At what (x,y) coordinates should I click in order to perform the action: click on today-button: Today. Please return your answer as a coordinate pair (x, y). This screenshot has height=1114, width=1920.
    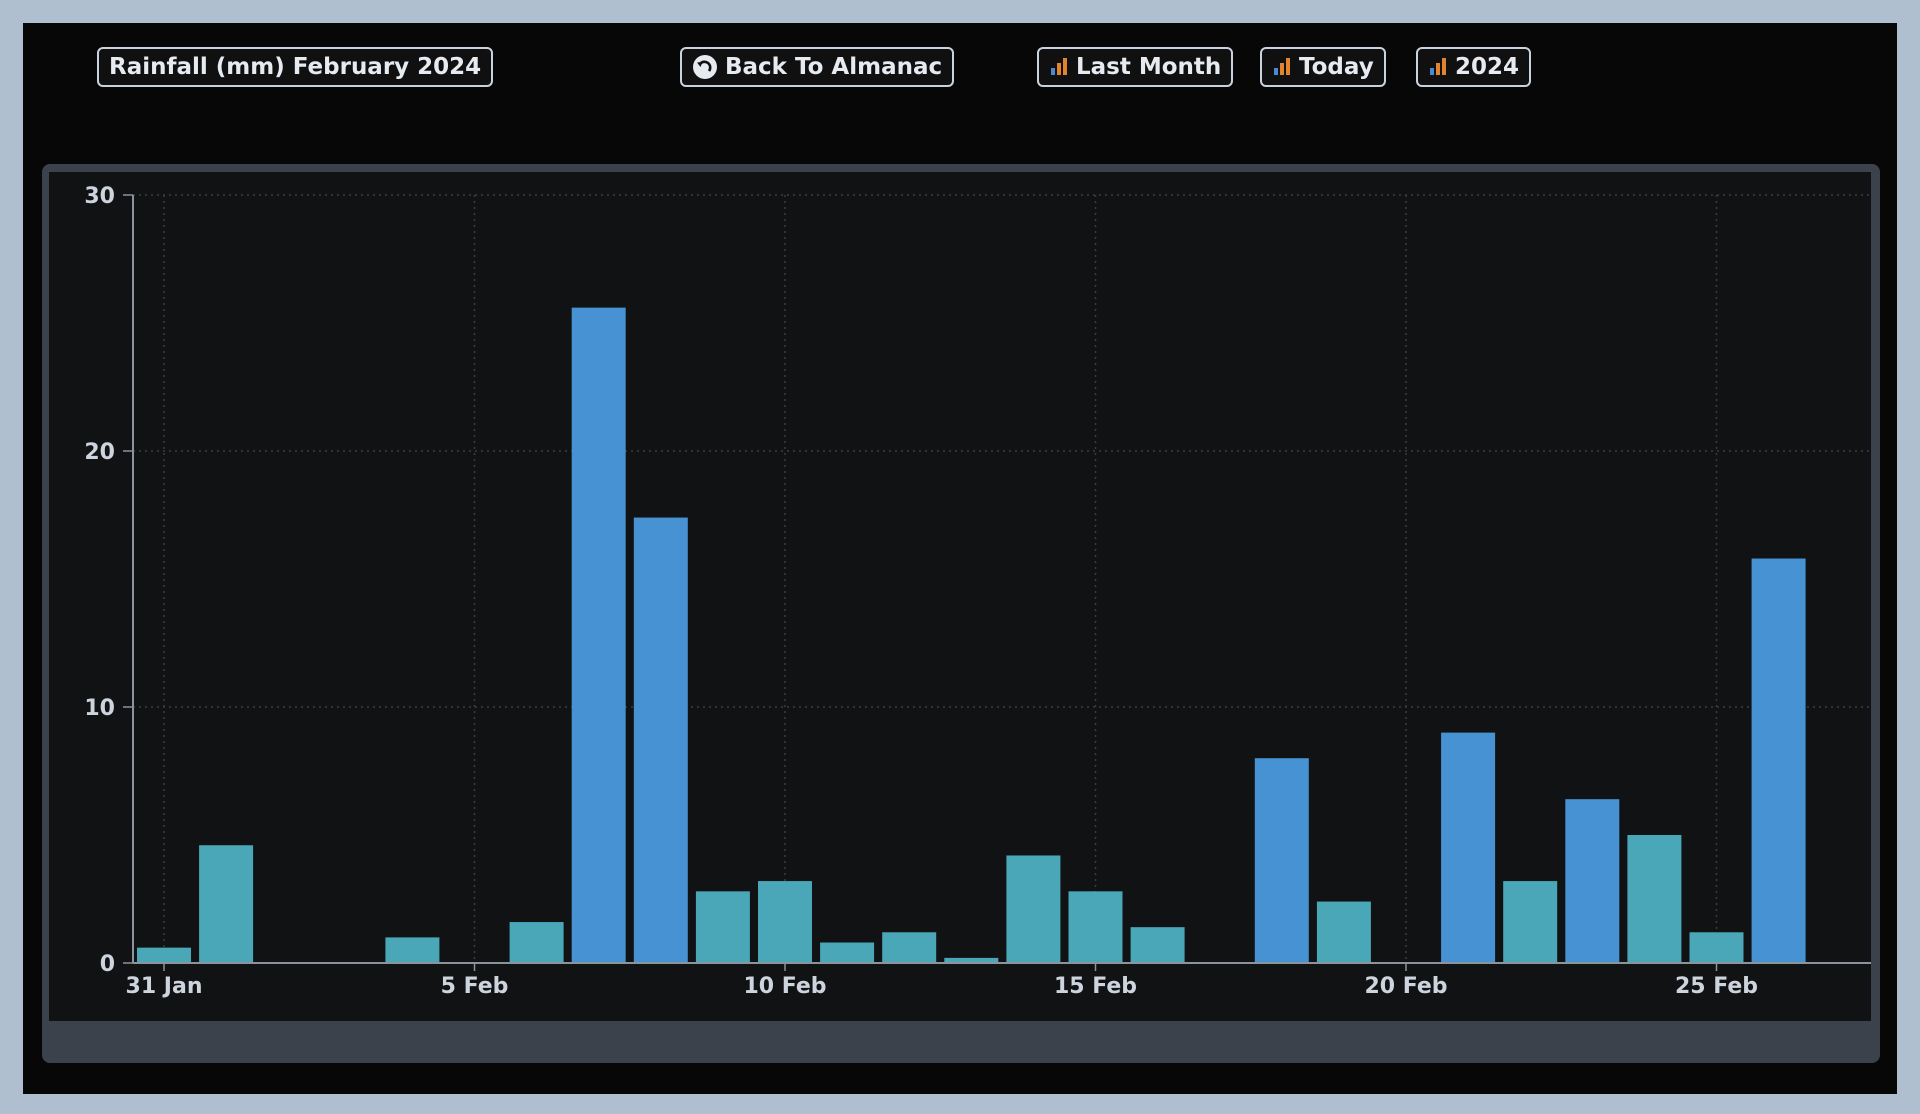
    Looking at the image, I should click on (1323, 67).